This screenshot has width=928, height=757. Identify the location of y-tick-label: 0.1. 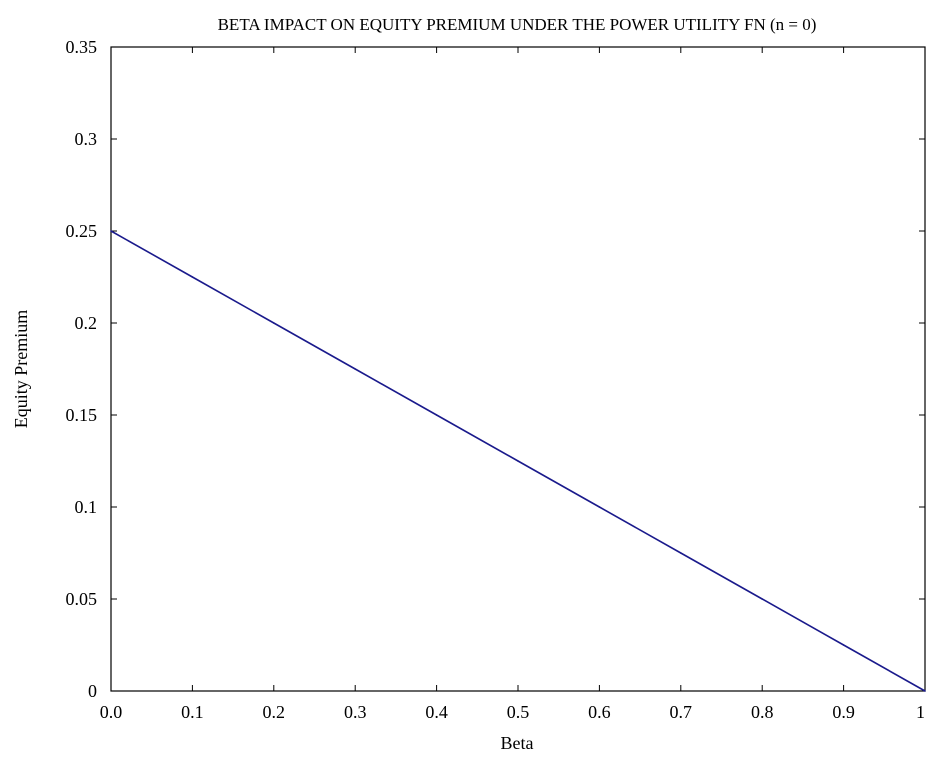
(86, 507).